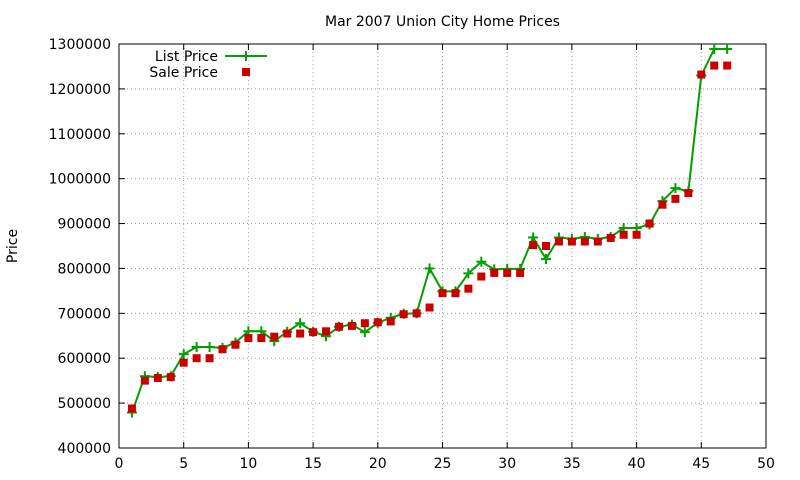 This screenshot has width=800, height=480. Describe the element at coordinates (80, 180) in the screenshot. I see `y-tick-label: 1000000` at that location.